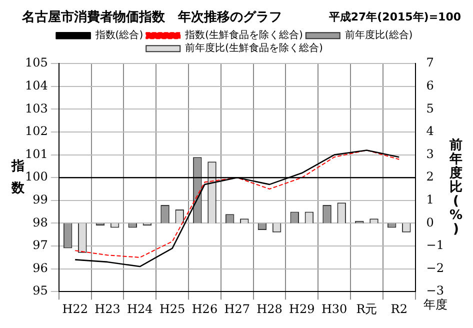  Describe the element at coordinates (36, 131) in the screenshot. I see `y-tick-label: 102` at that location.